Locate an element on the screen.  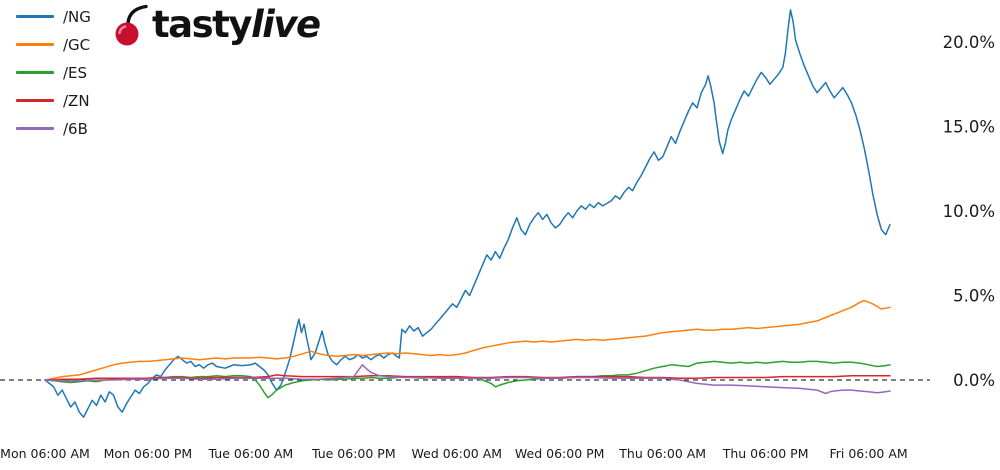
y-axis-tick-label: 0.0% is located at coordinates (974, 380).